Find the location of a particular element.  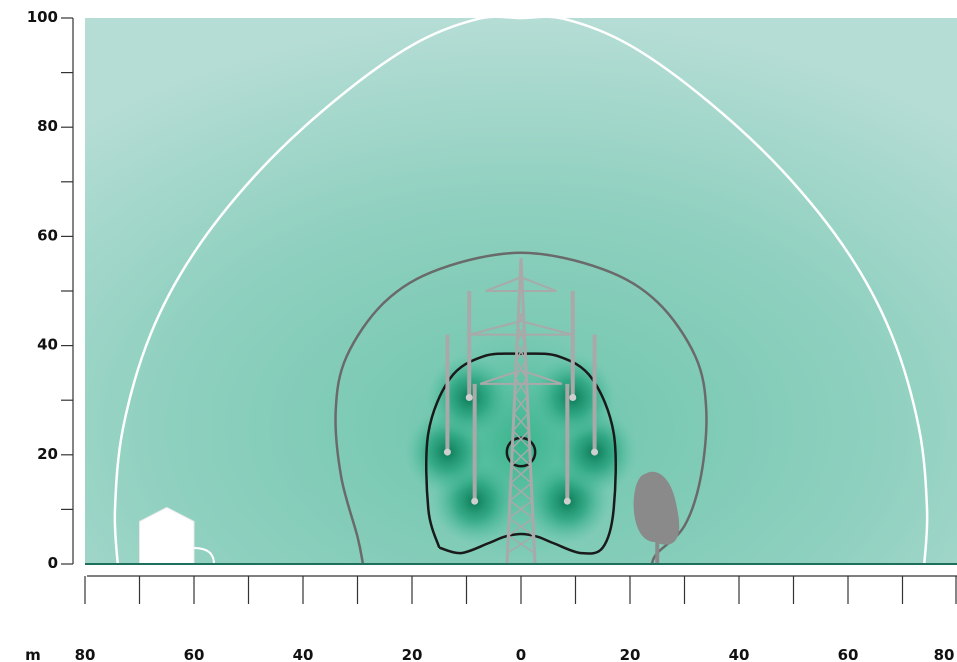

tower-frame is located at coordinates (521, 411).